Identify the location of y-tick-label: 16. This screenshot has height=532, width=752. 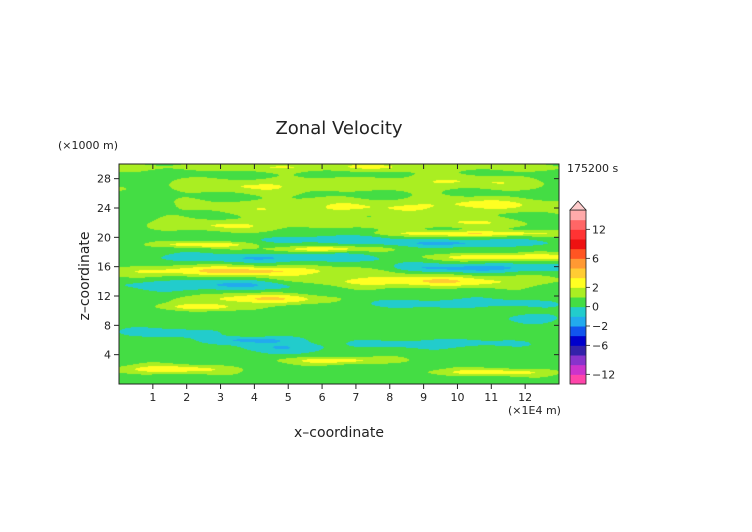
(104, 267).